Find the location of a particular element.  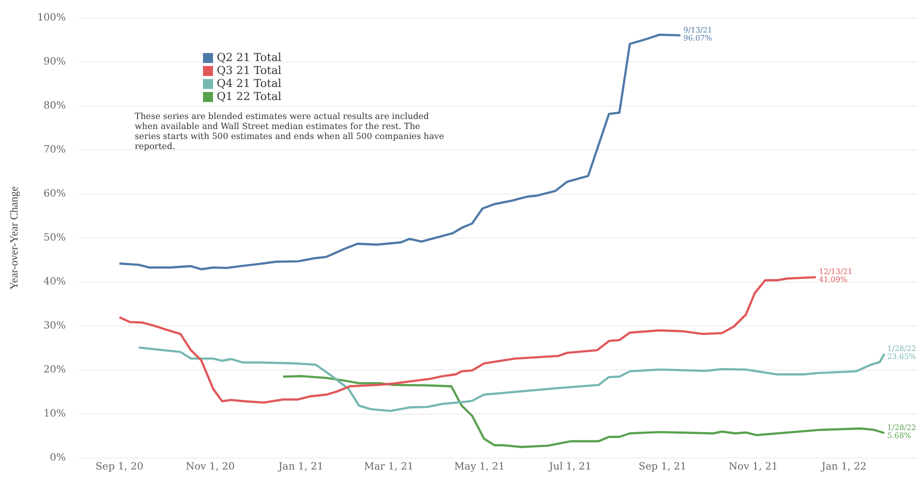

x-tick-label: Jul 1, 21 is located at coordinates (570, 467).